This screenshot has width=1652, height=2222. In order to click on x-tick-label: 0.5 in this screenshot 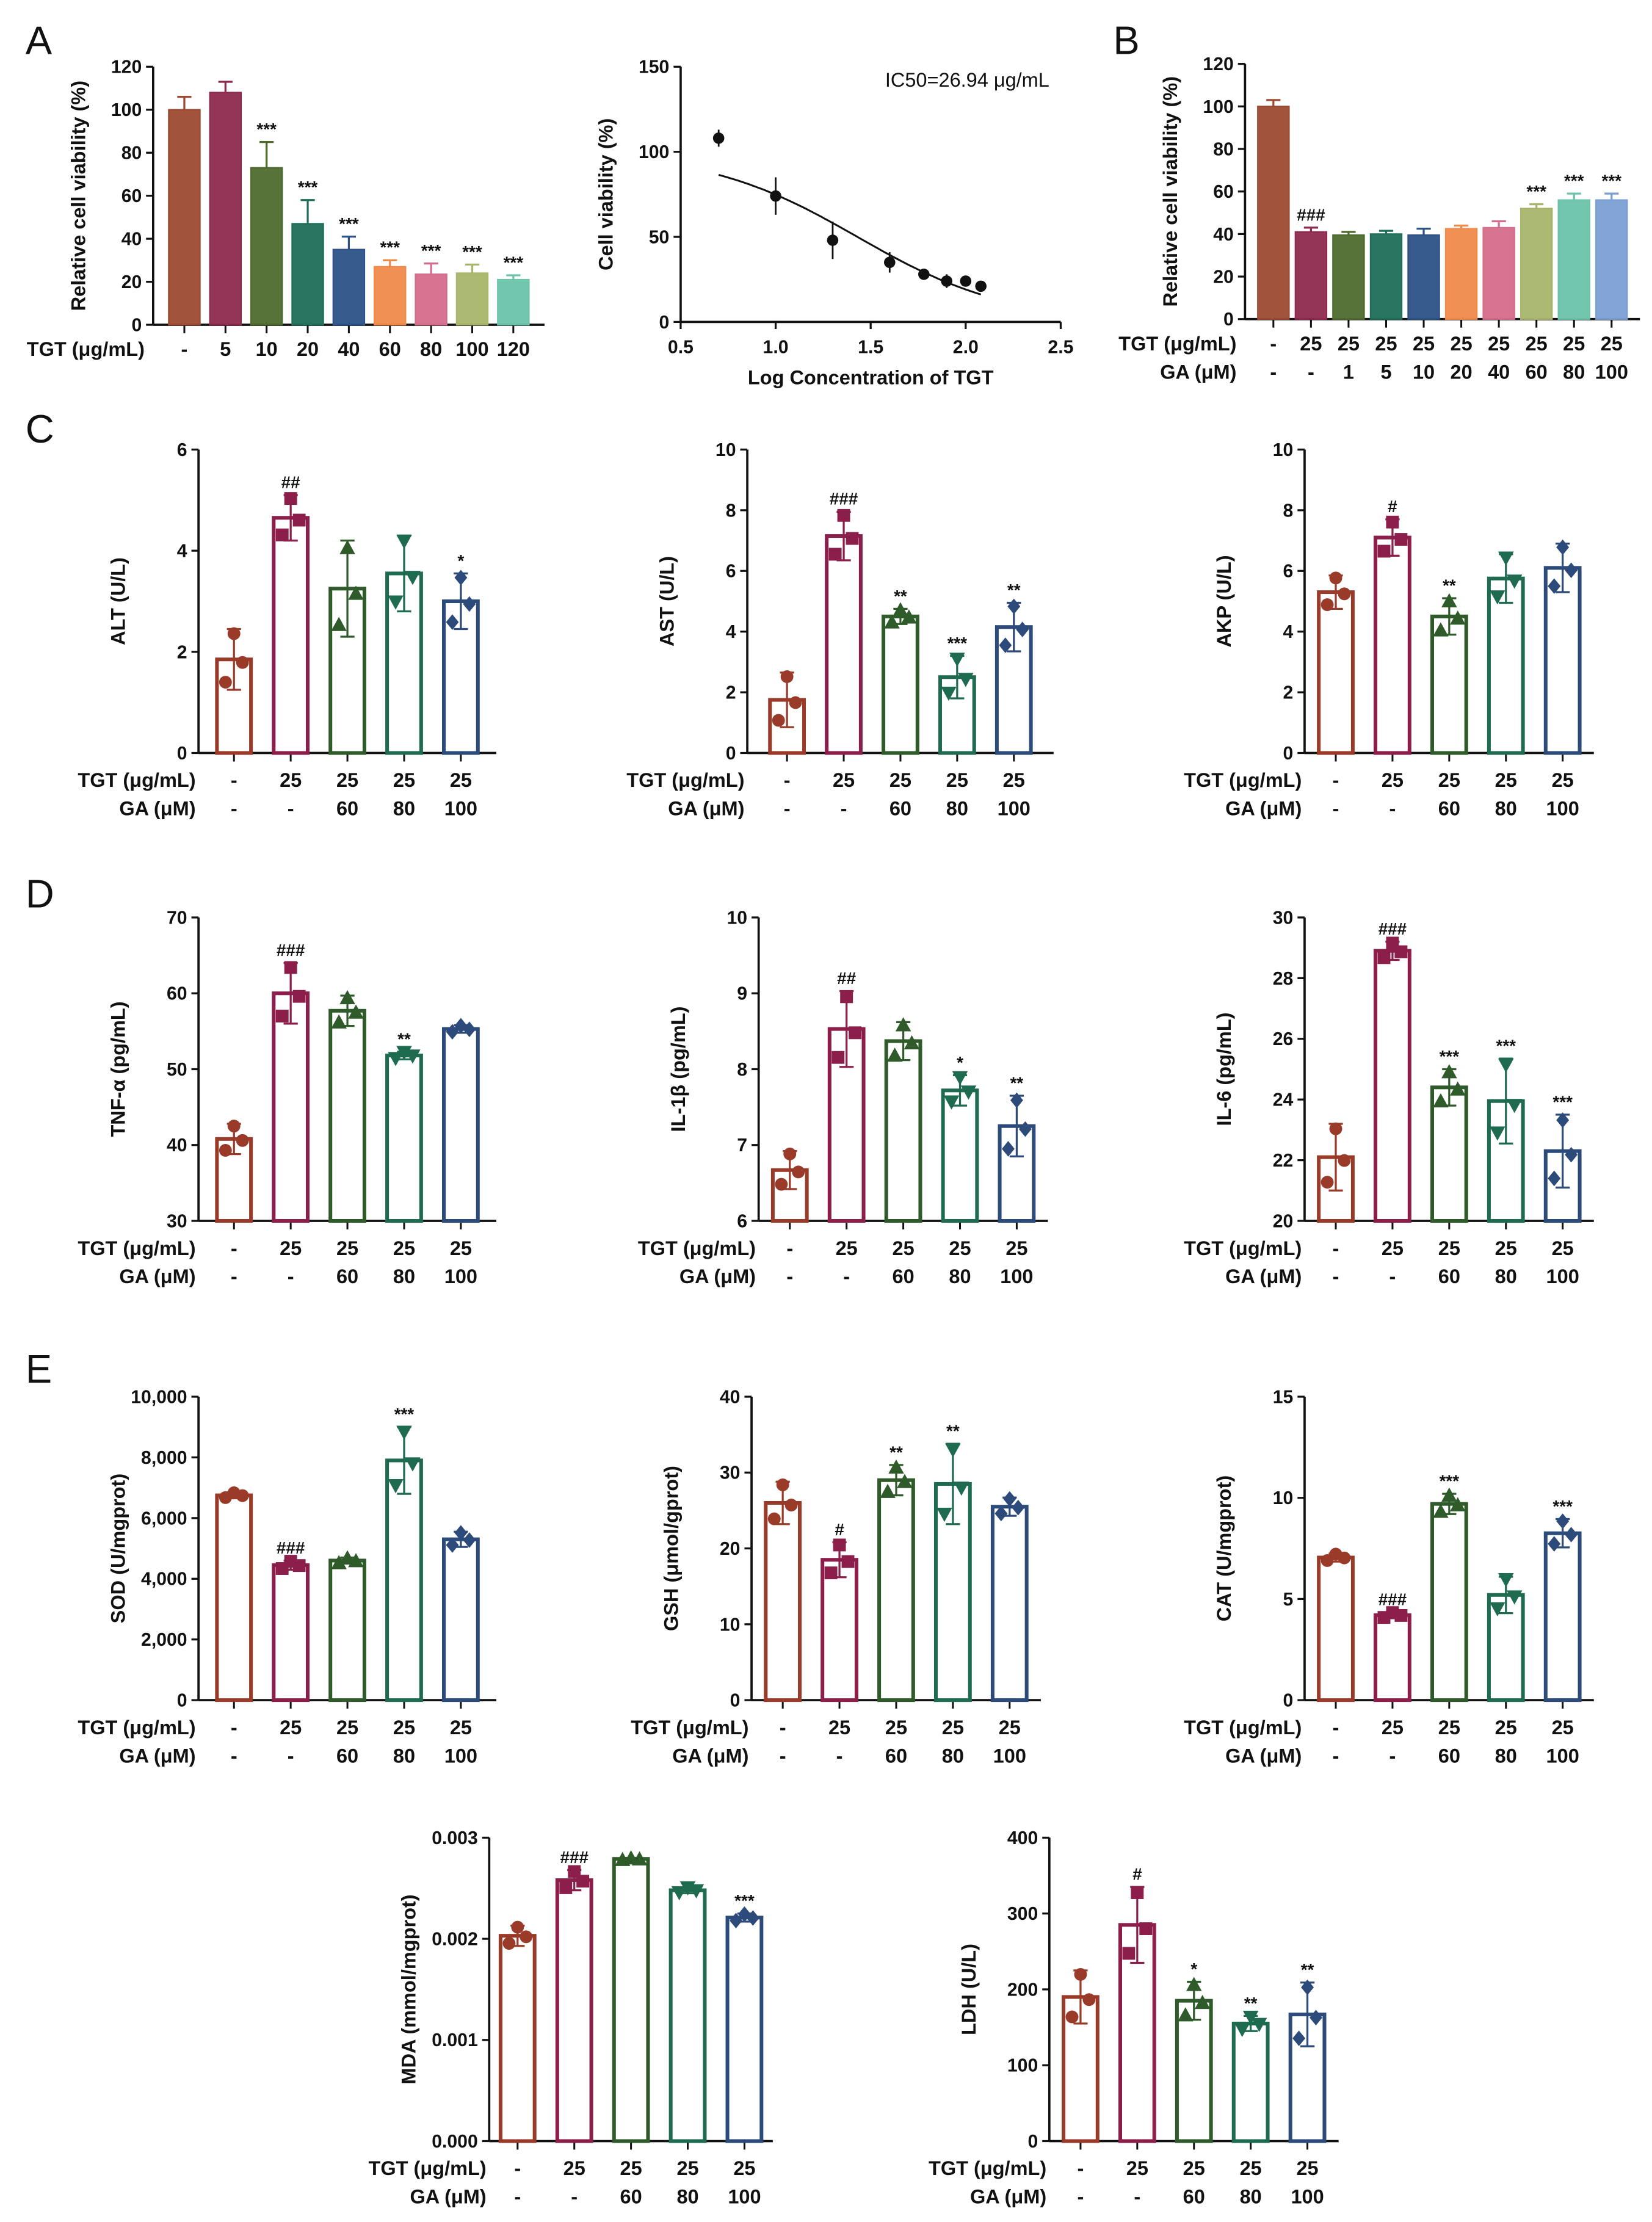, I will do `click(681, 347)`.